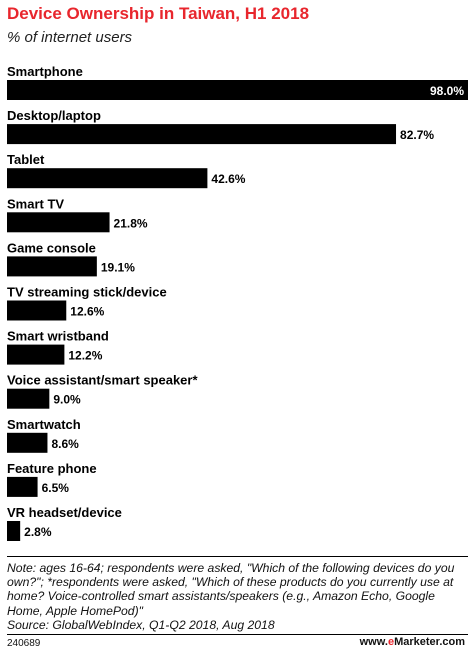 This screenshot has width=471, height=655. Describe the element at coordinates (38, 532) in the screenshot. I see `value-label-vr-headset-device: 2.8%` at that location.